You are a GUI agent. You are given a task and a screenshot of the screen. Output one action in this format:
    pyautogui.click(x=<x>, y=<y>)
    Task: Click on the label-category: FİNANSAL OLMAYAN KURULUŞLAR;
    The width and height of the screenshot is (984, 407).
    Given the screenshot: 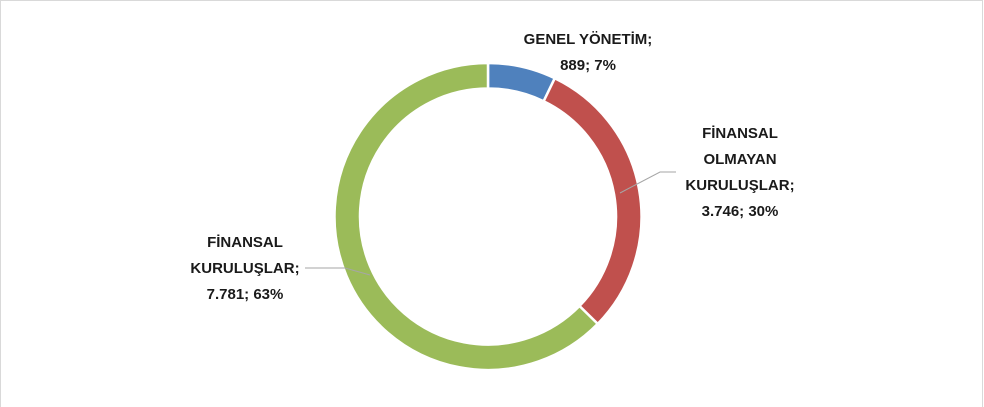 What is the action you would take?
    pyautogui.click(x=740, y=159)
    